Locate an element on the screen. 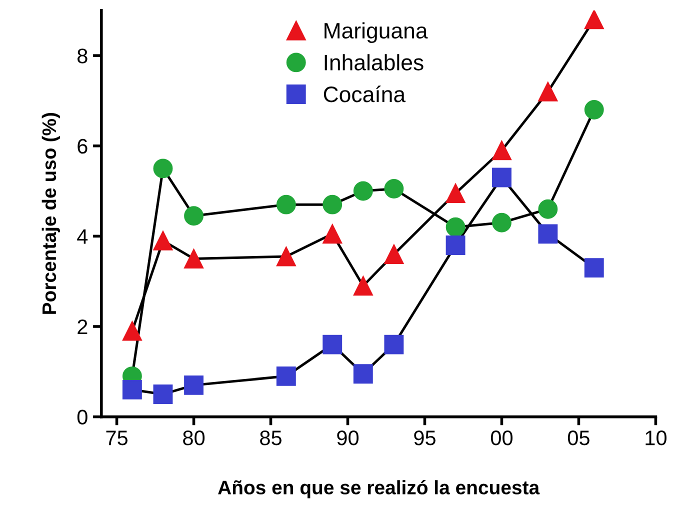  x-tick-label: 85 is located at coordinates (271, 438).